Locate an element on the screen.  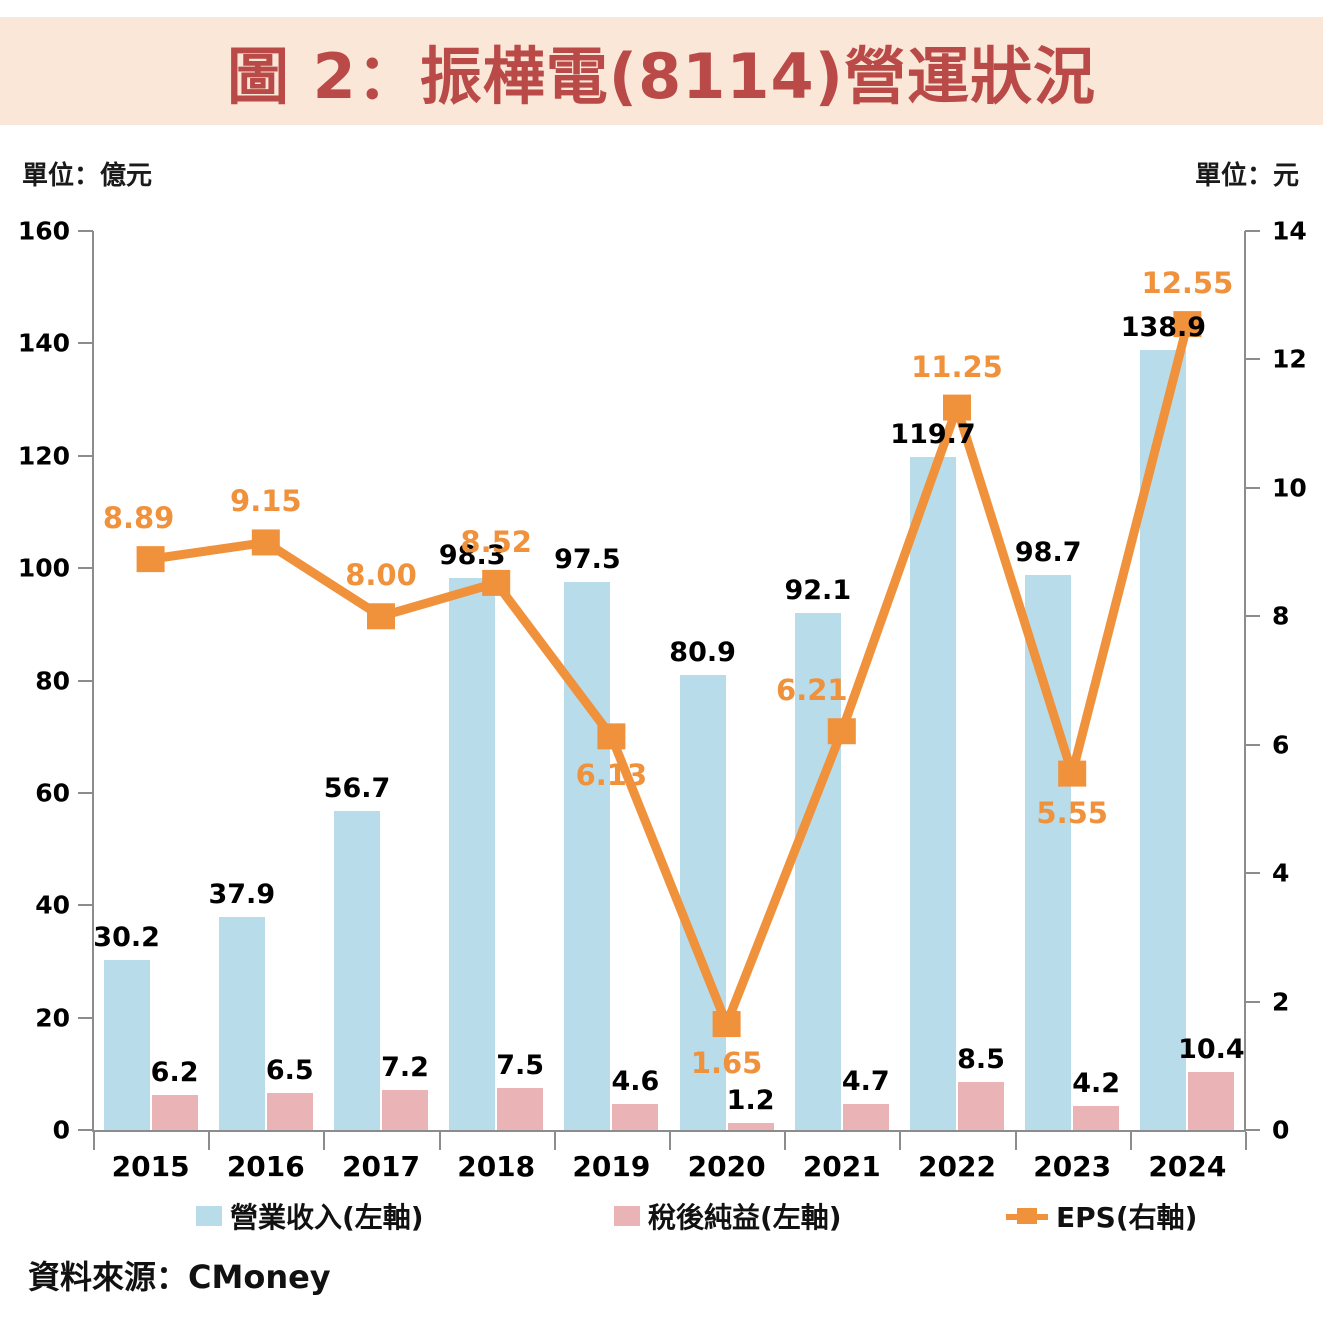
legend-label: 稅後純益(左軸) is located at coordinates (745, 1217).